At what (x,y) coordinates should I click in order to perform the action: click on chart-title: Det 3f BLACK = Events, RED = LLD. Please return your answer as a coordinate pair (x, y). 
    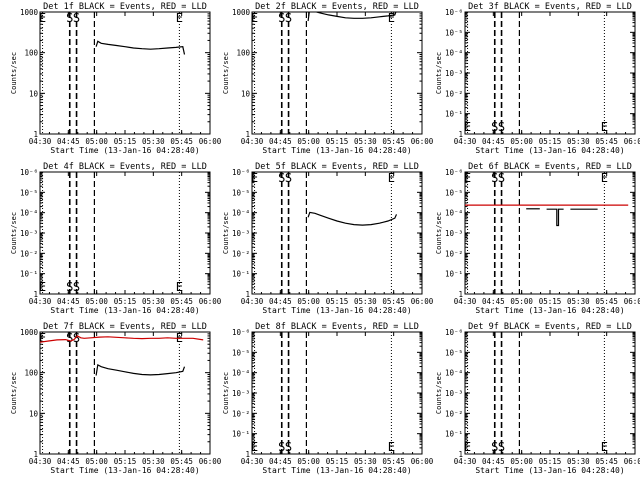
    Looking at the image, I should click on (550, 7).